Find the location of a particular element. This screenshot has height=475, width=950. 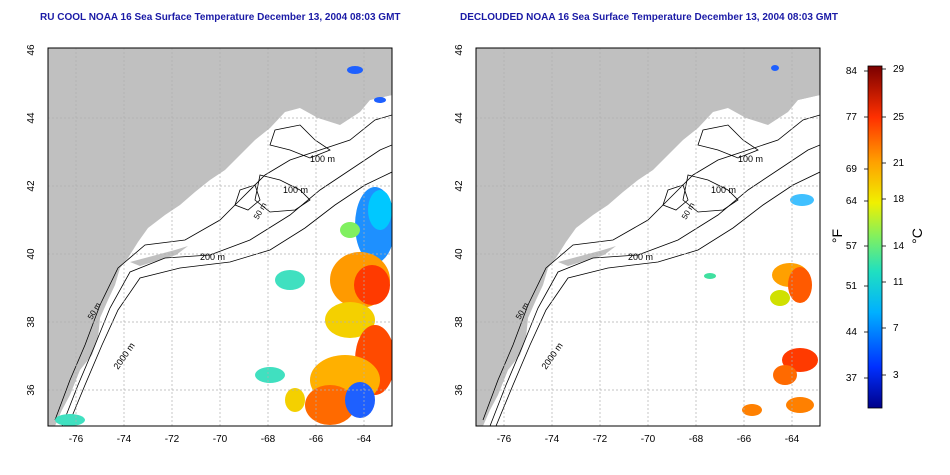

left-x-tick: -72 is located at coordinates (172, 439).